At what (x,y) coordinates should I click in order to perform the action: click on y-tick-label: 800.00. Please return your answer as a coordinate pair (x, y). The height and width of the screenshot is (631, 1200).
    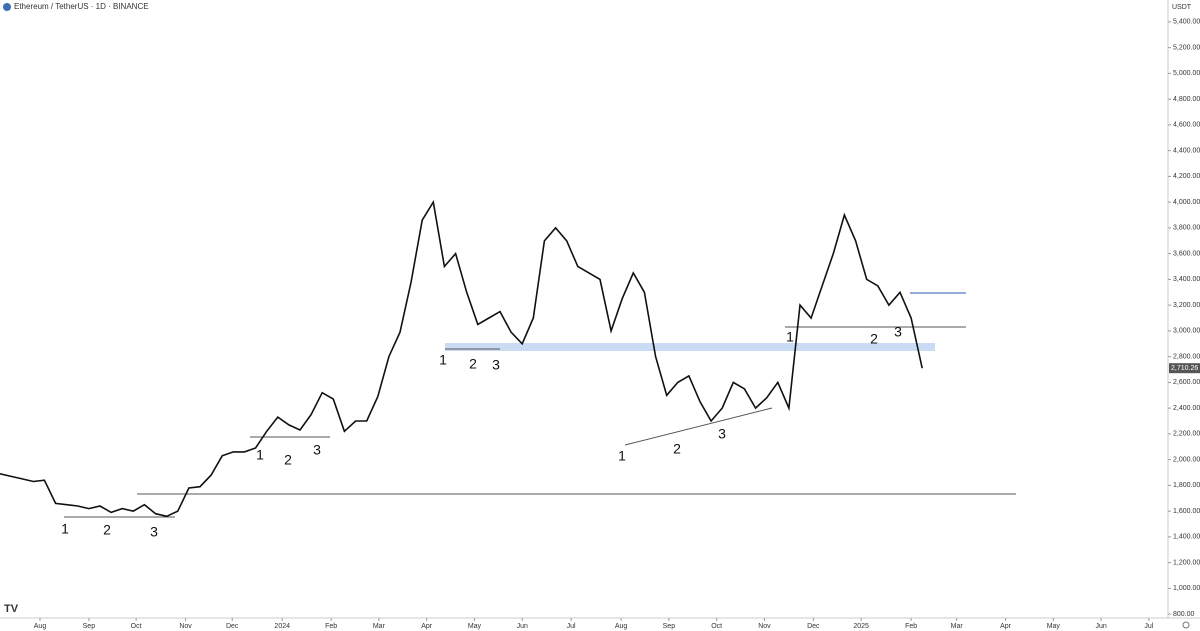
    Looking at the image, I should click on (1184, 614).